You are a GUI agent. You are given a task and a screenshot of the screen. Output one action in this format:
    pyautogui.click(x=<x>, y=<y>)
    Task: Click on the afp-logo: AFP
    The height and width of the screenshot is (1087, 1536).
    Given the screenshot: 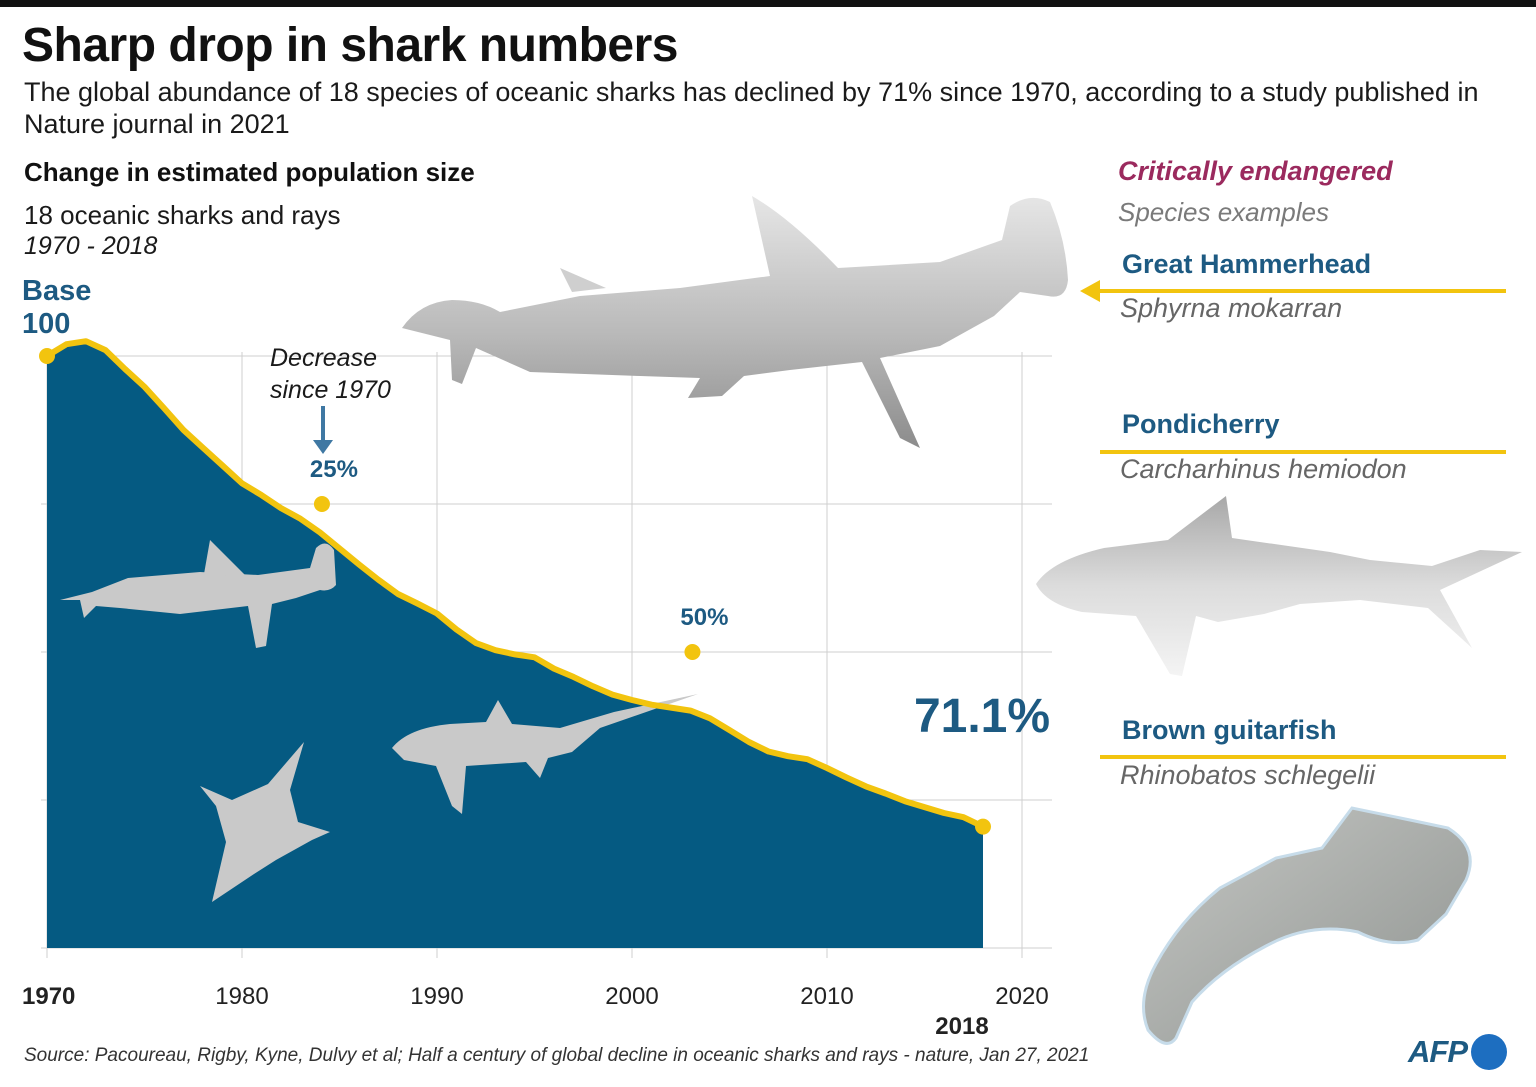 What is the action you would take?
    pyautogui.click(x=1457, y=1052)
    